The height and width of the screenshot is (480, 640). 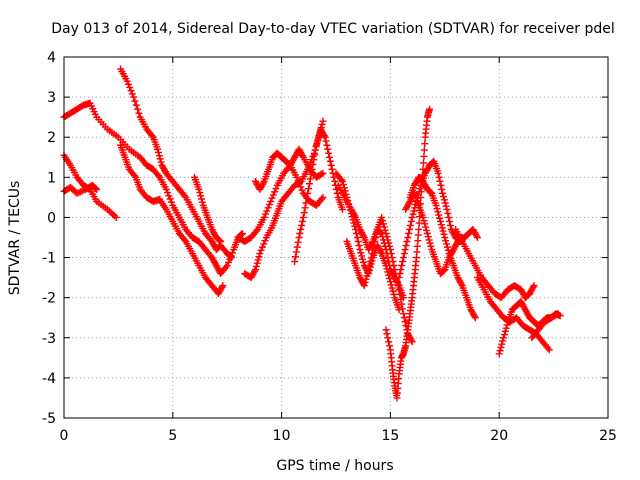 What do you see at coordinates (51, 58) in the screenshot?
I see `y-tick-label: 4` at bounding box center [51, 58].